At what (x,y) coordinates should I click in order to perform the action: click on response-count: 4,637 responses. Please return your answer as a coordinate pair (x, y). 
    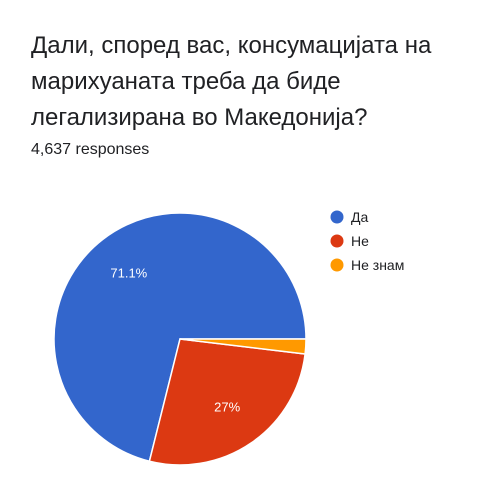
    Looking at the image, I should click on (90, 149).